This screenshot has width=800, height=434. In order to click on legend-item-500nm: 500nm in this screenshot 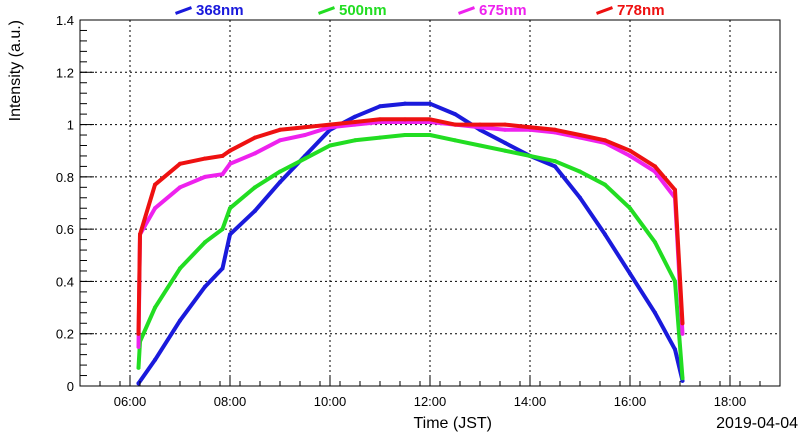, I will do `click(352, 10)`.